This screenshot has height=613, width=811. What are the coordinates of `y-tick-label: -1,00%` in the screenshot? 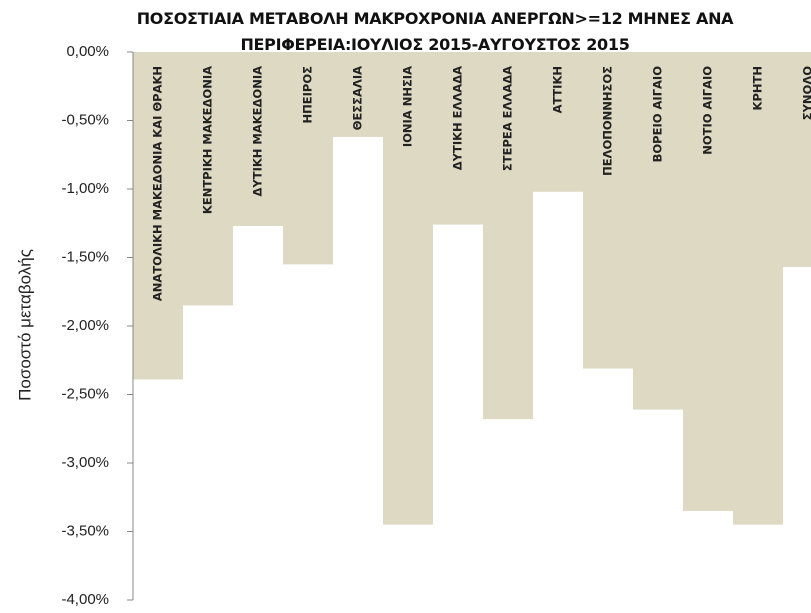 It's located at (85, 188).